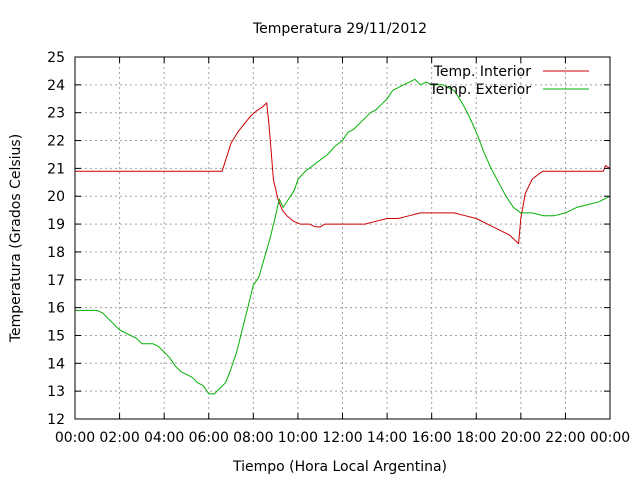 This screenshot has height=480, width=640. I want to click on y-axis-label: Temperatura (Grados Celsius), so click(16, 238).